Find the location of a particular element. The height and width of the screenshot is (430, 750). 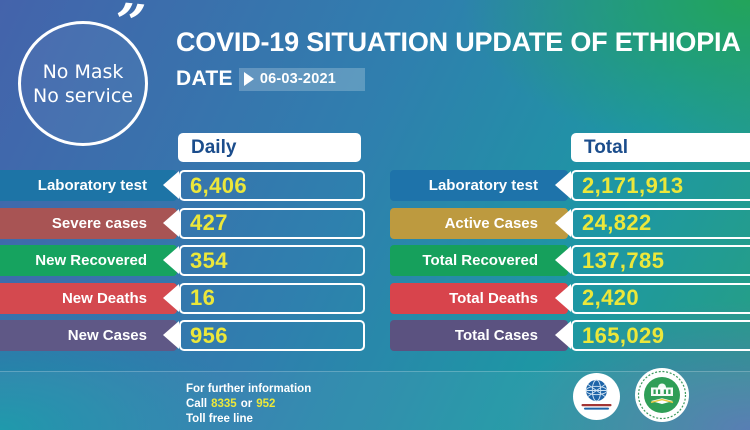

stat-value: 2,171,913 is located at coordinates (633, 185).